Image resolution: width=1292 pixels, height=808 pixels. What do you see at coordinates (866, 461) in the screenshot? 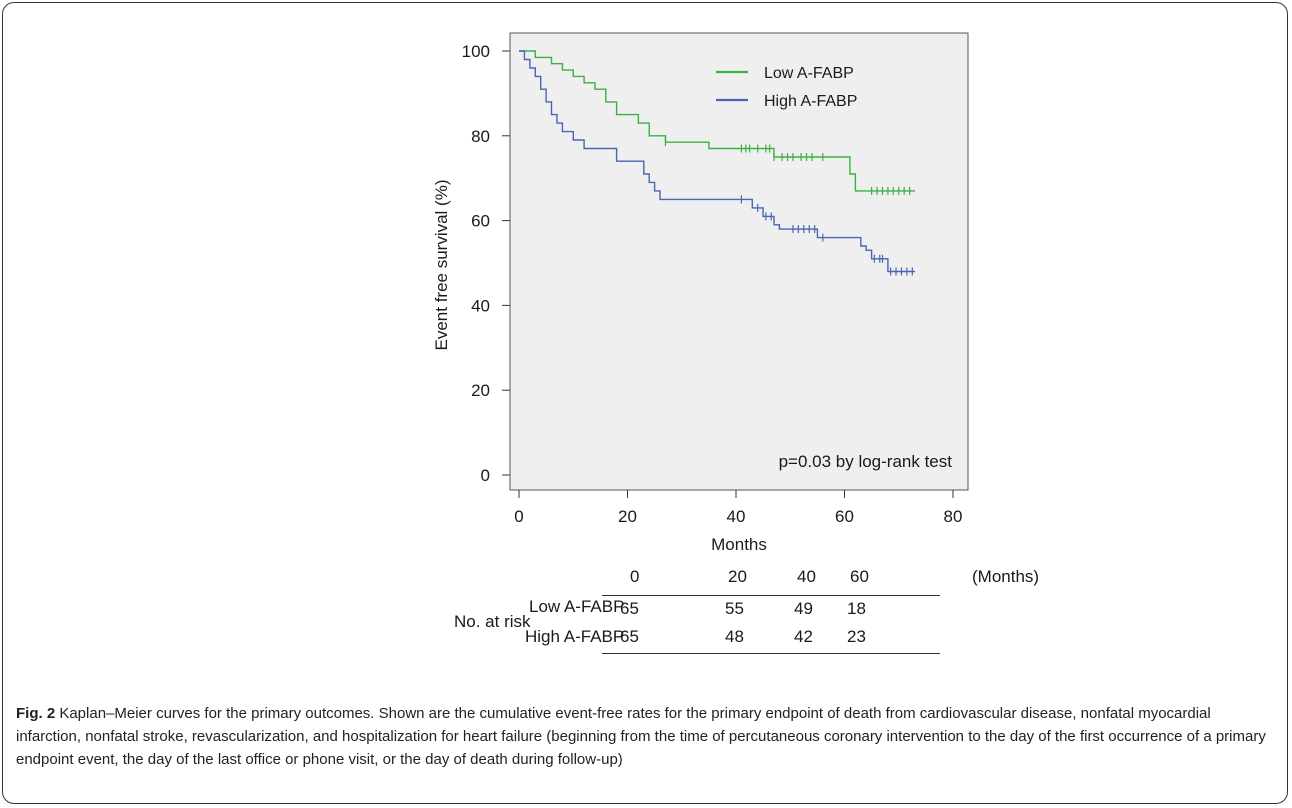
I see `p-value-annotation: p=0.03 by log-rank test` at bounding box center [866, 461].